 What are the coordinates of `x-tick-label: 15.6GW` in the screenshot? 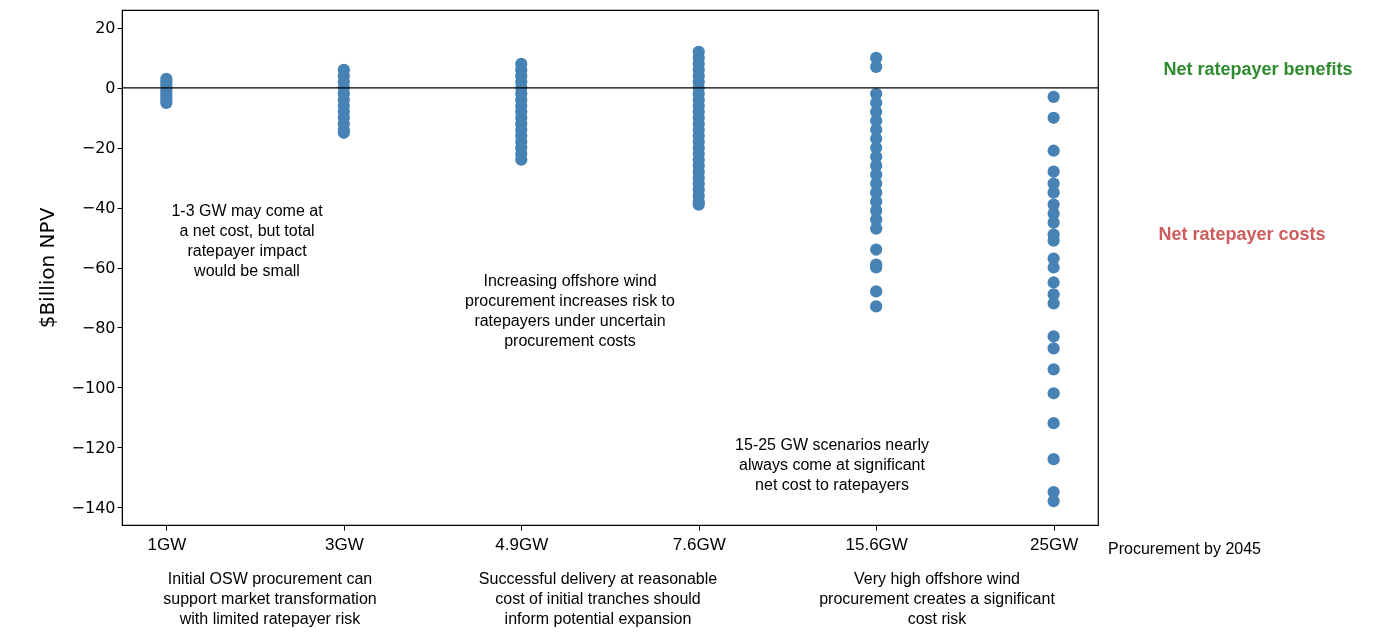 It's located at (876, 544).